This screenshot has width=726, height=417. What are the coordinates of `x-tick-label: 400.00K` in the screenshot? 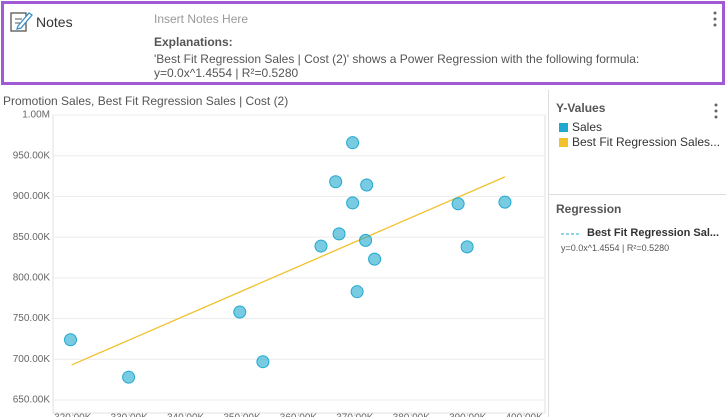 It's located at (524, 415).